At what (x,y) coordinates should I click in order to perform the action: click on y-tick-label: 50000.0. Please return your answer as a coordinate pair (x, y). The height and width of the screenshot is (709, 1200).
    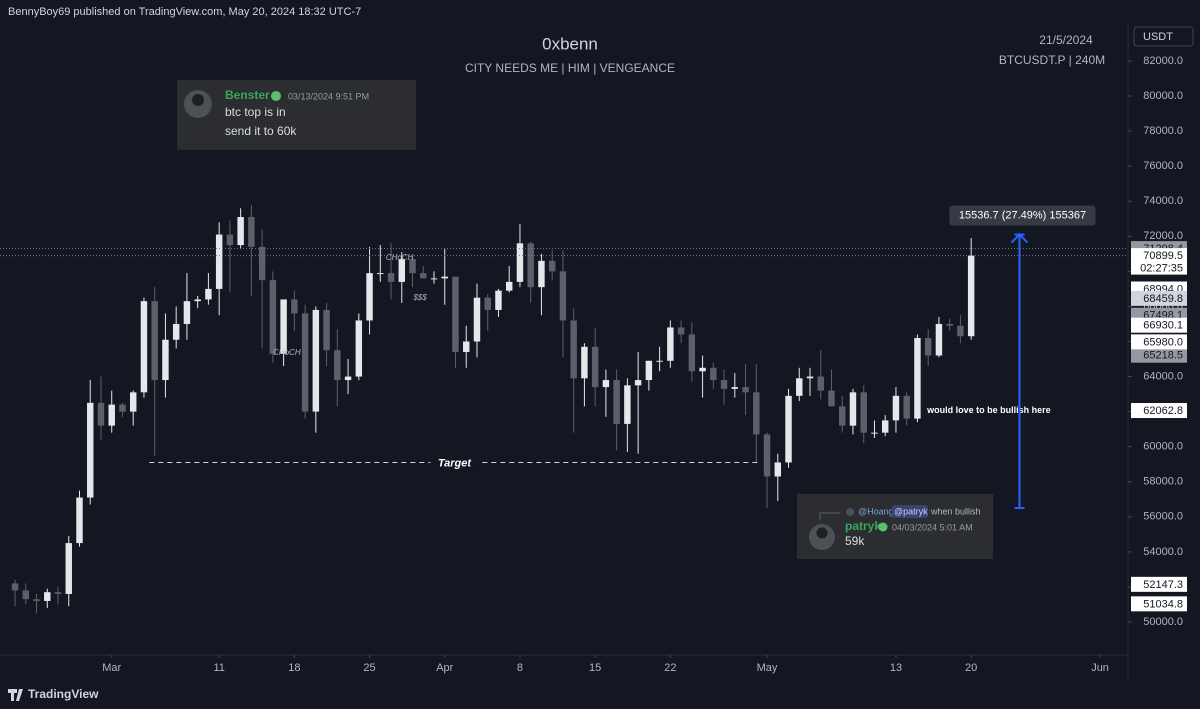
    Looking at the image, I should click on (1163, 622).